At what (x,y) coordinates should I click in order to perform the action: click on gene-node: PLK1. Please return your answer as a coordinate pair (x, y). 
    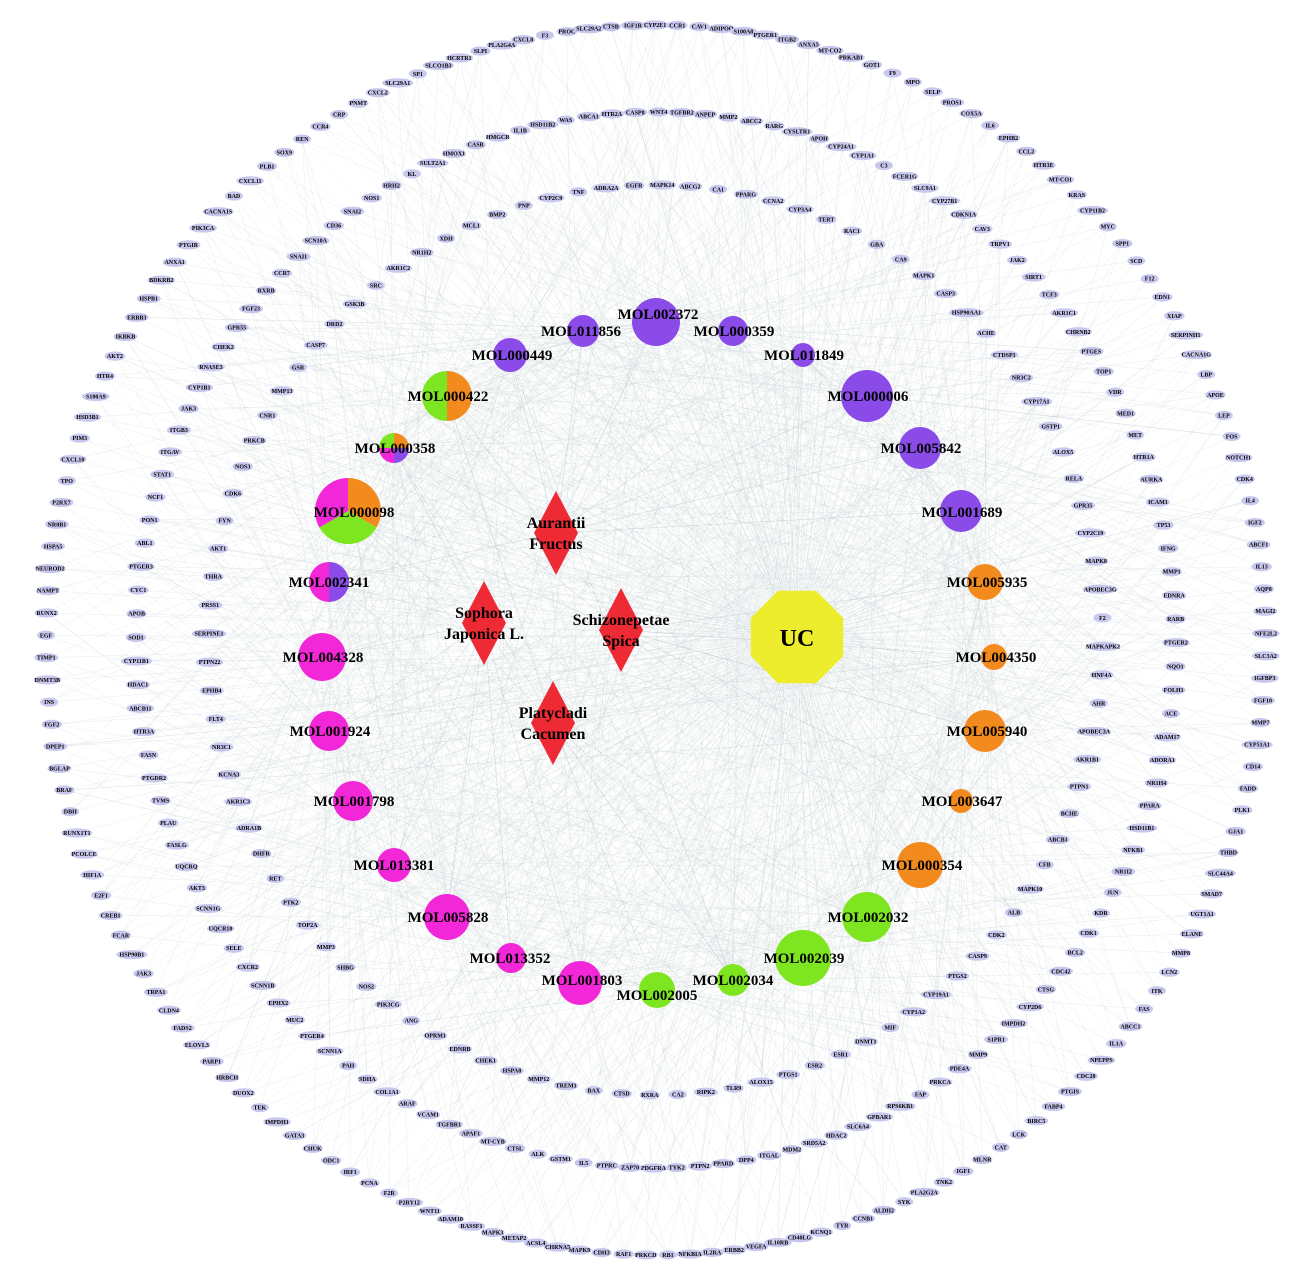
    Looking at the image, I should click on (1242, 810).